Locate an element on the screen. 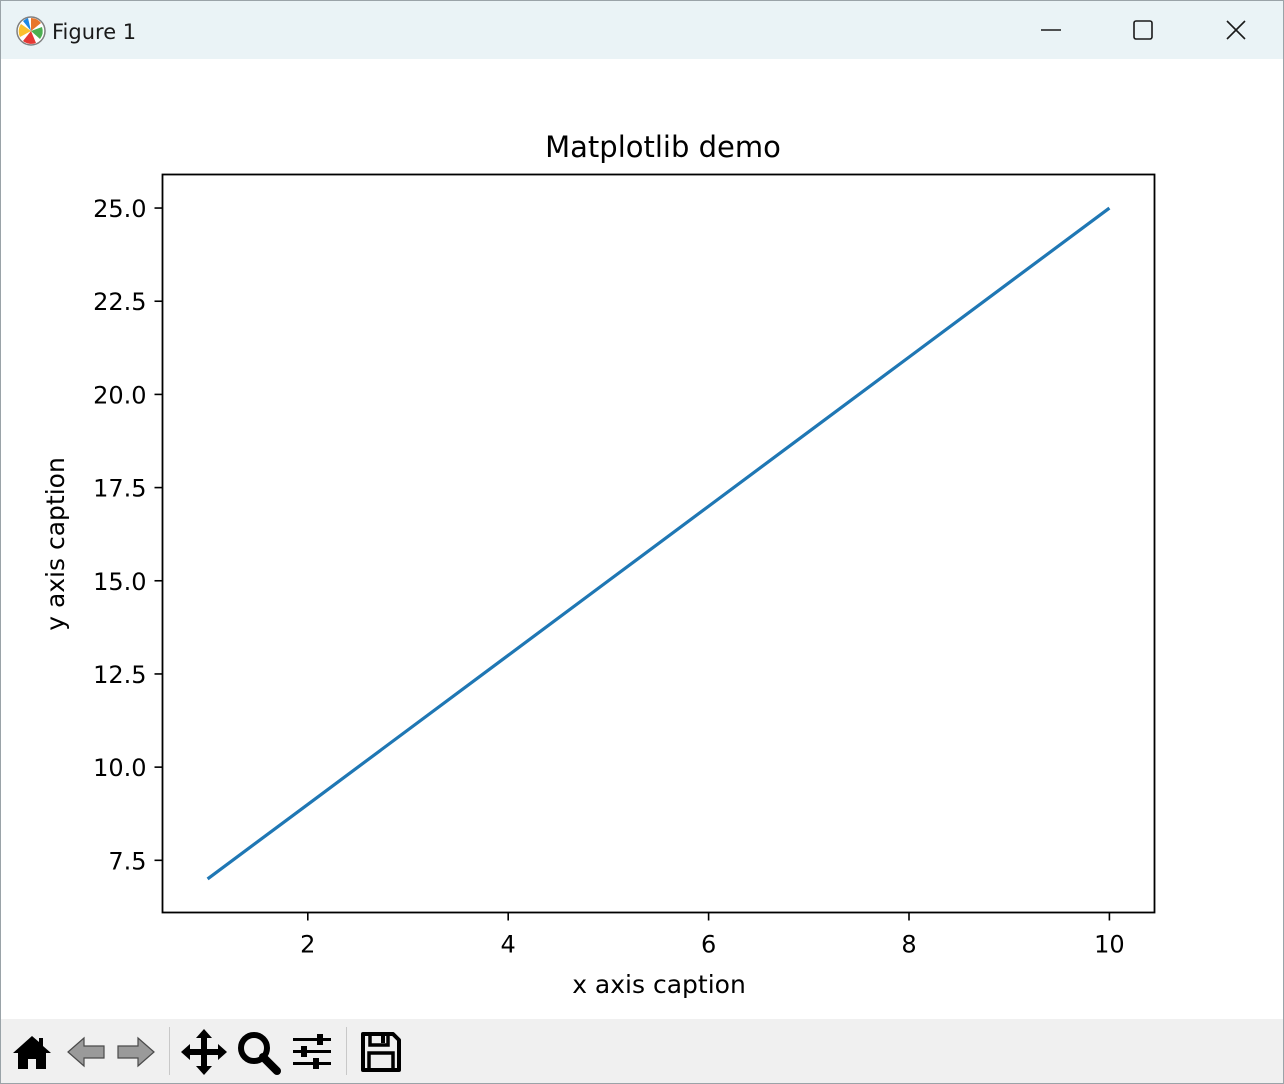  y-tick-label: 25.0 is located at coordinates (119, 209).